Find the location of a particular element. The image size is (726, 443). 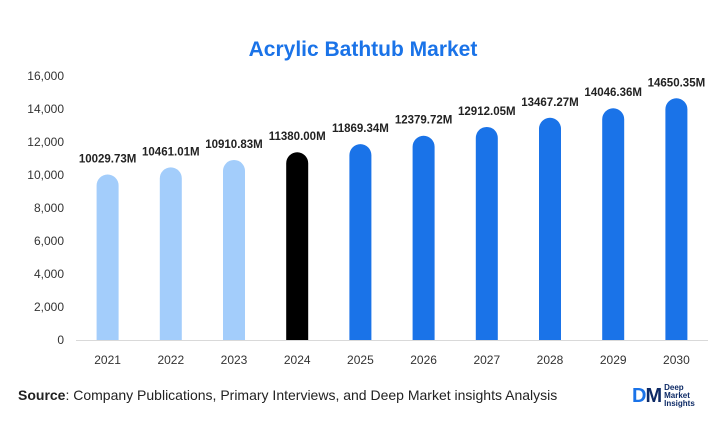

data-label-2023: 10910.83M is located at coordinates (234, 145).